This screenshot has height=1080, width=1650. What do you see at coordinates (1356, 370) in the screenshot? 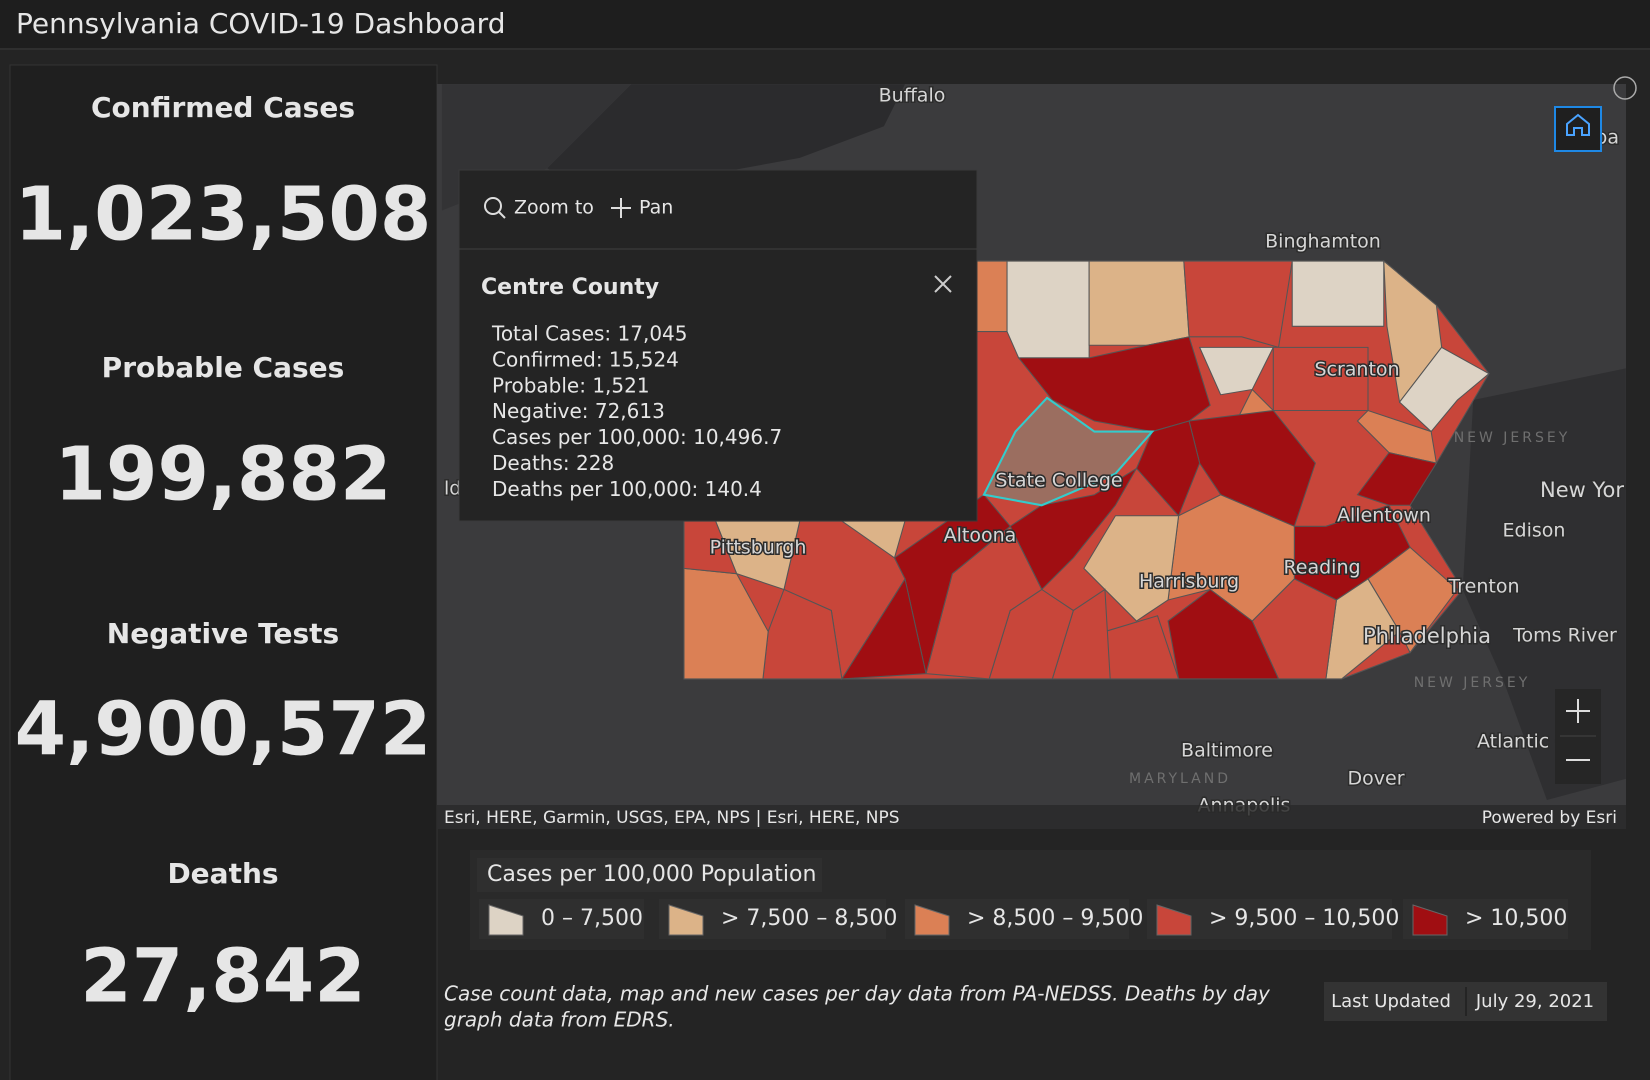
I see `place-label: Scranton` at bounding box center [1356, 370].